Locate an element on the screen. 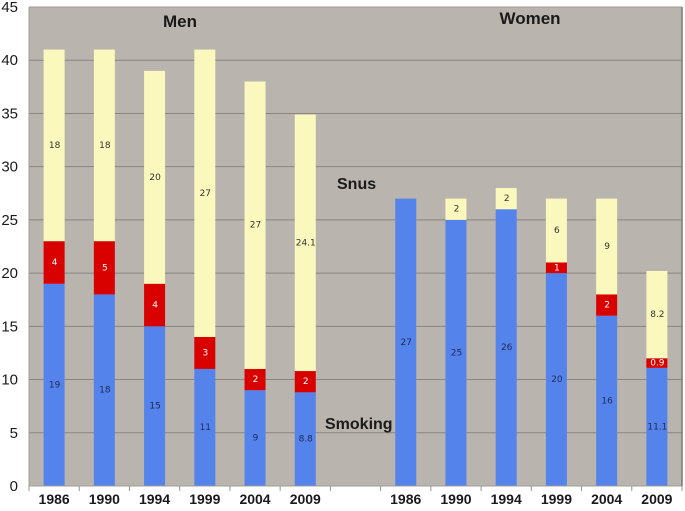 The height and width of the screenshot is (511, 685). y-axis: 0 5 10 15 20 25 30 35 40 45 is located at coordinates (15, 247).